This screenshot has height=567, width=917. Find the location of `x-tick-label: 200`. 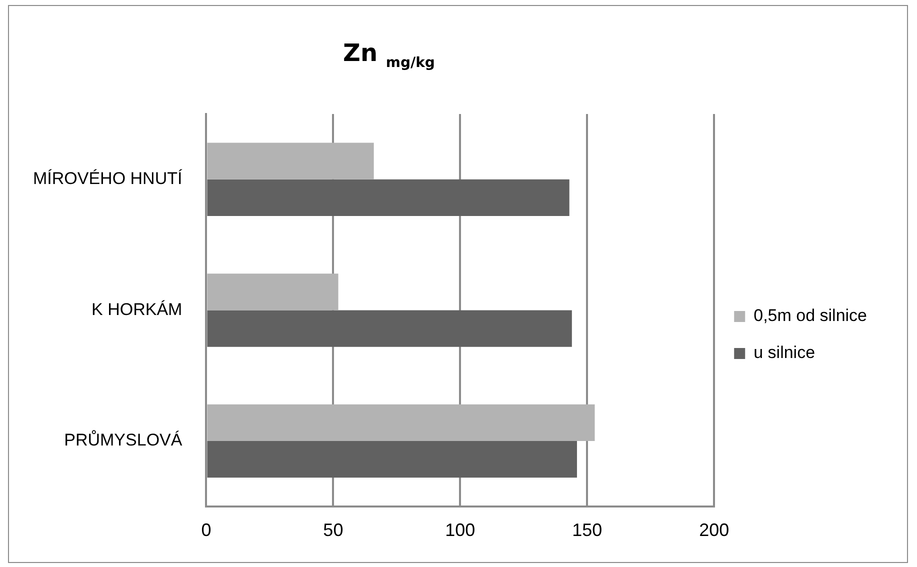

x-tick-label: 200 is located at coordinates (714, 530).